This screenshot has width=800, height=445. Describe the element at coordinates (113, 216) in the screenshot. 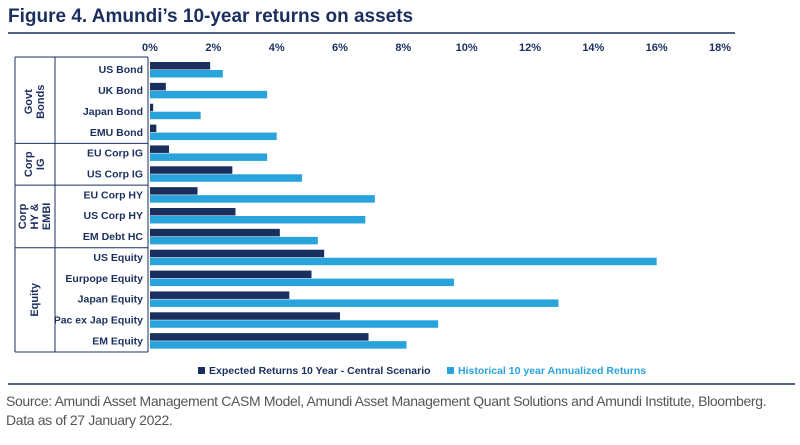

I see `y-tick-label: US Corp HY` at that location.